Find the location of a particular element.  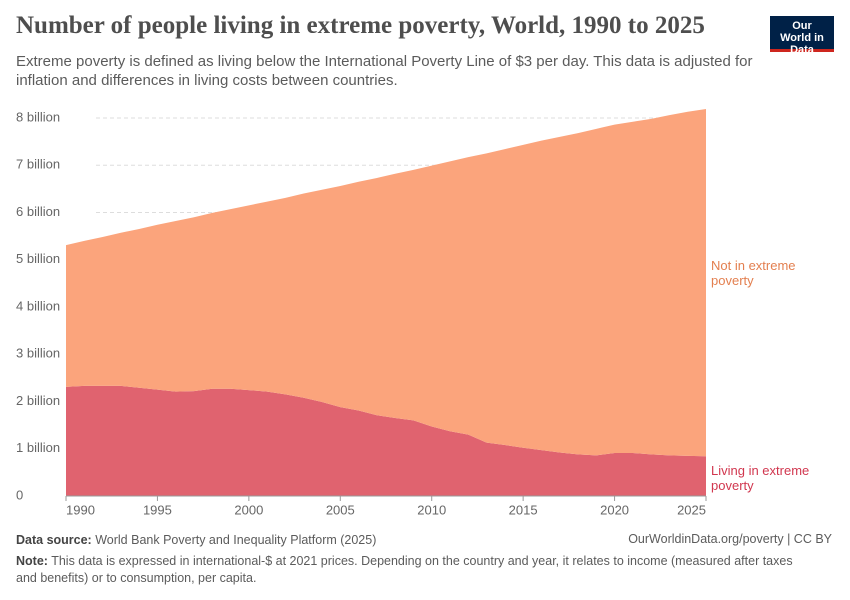

x-tick-label: 2005 is located at coordinates (340, 509).